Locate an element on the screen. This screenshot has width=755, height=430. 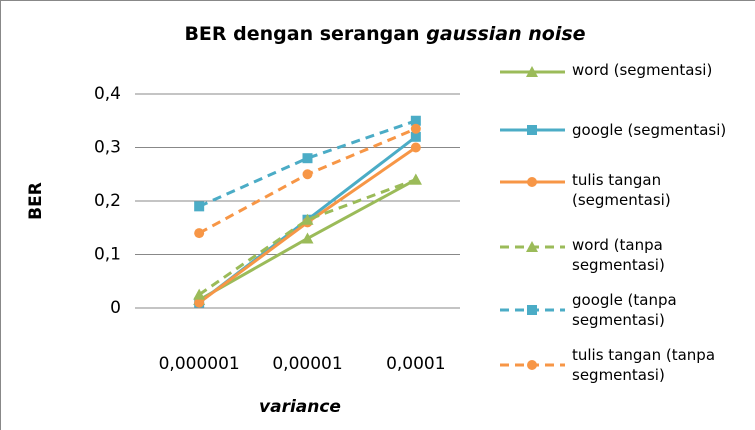
legend-label: google (segmentasi) is located at coordinates (649, 130).